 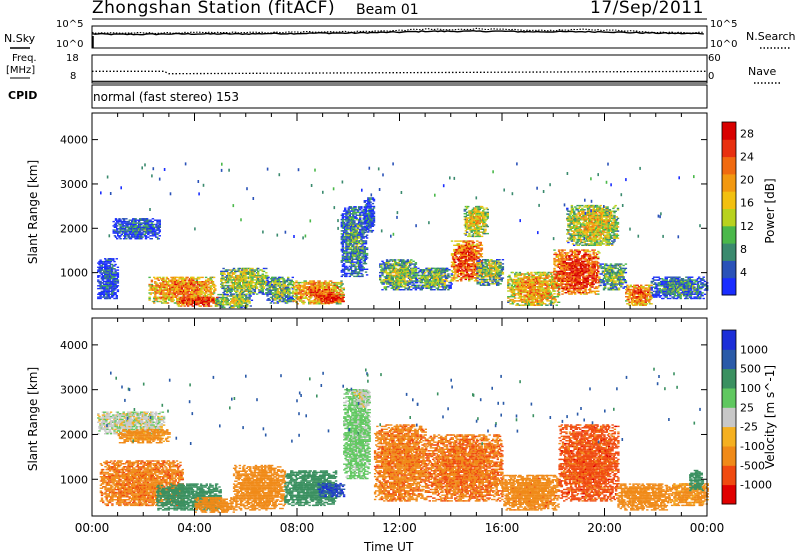 I want to click on noise-panel-frame, so click(x=399, y=37).